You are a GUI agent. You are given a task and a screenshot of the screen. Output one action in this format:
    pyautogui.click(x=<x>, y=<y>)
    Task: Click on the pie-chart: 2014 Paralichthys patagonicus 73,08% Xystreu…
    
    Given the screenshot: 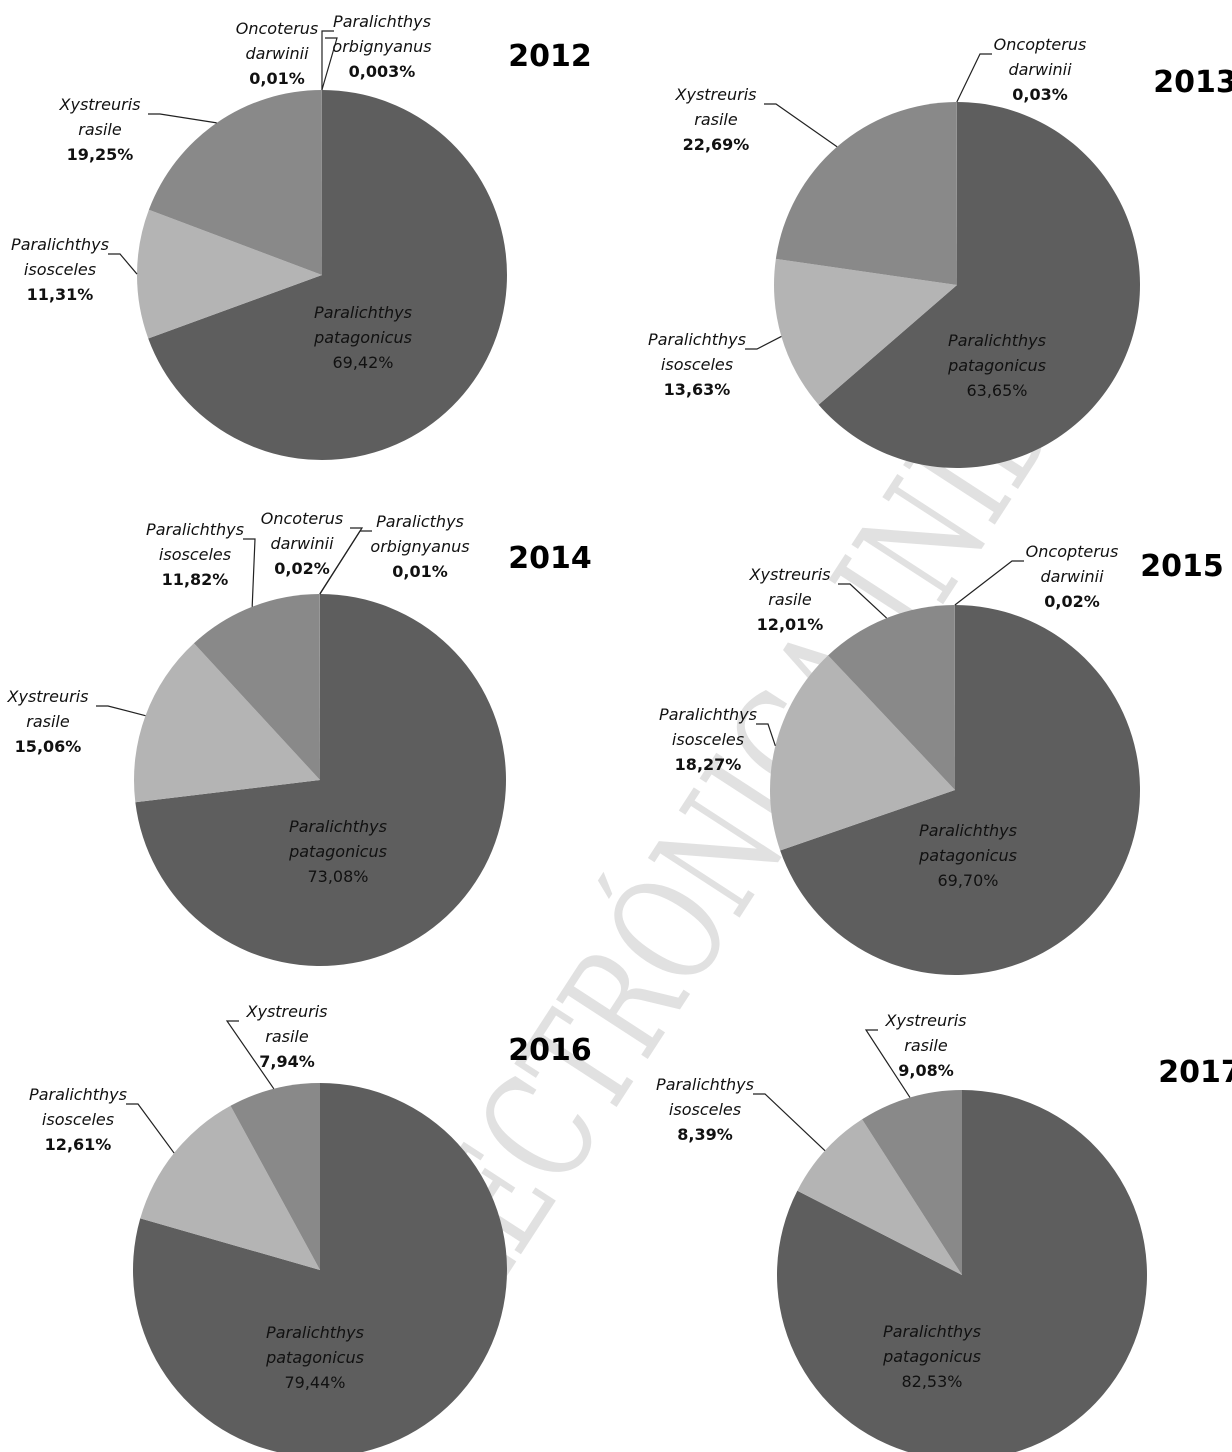 What is the action you would take?
    pyautogui.click(x=299, y=738)
    